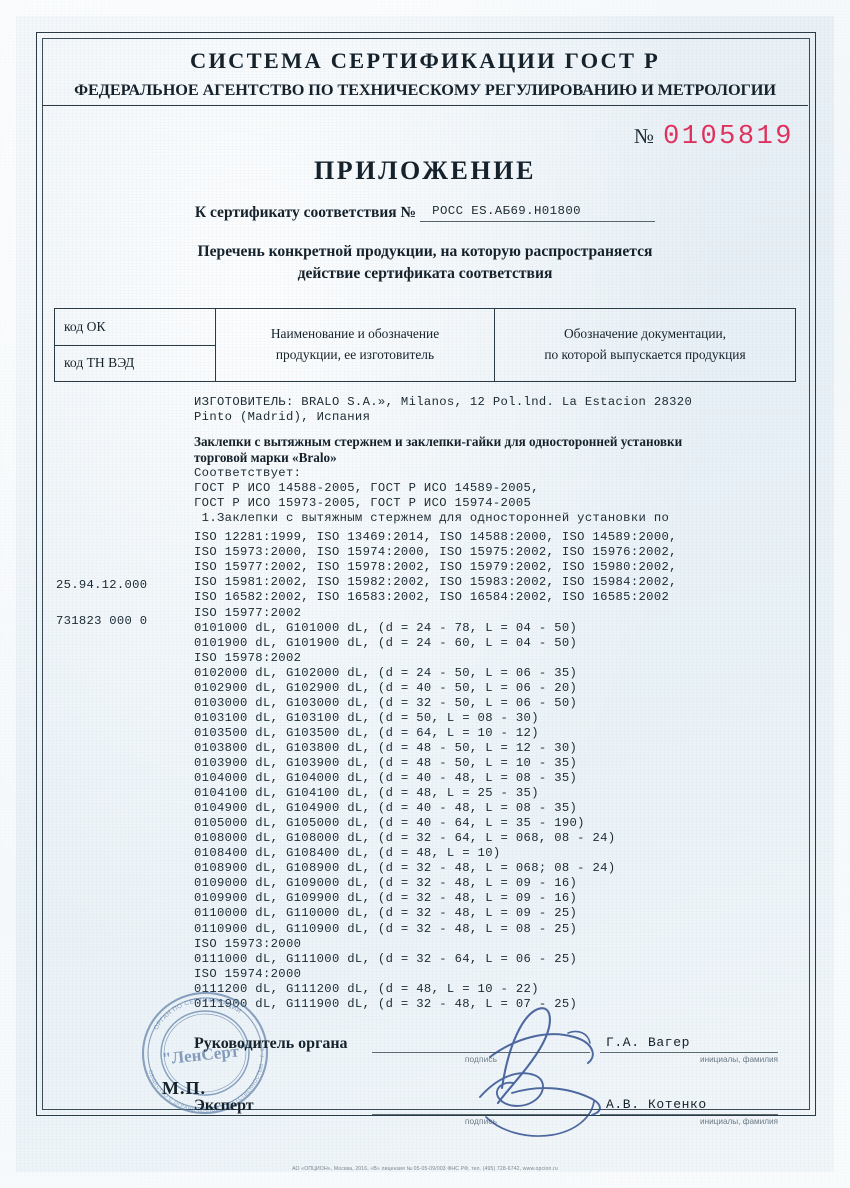 The height and width of the screenshot is (1188, 850). Describe the element at coordinates (248, 973) in the screenshot. I see `product-item-line: ISO 15974:2000` at that location.